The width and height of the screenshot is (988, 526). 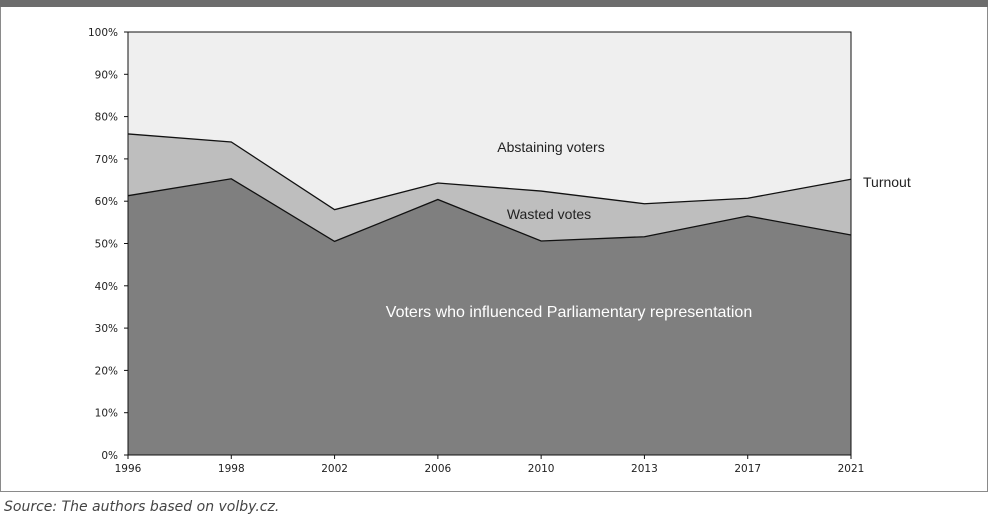 I want to click on x-tick-label: 2013, so click(x=644, y=469).